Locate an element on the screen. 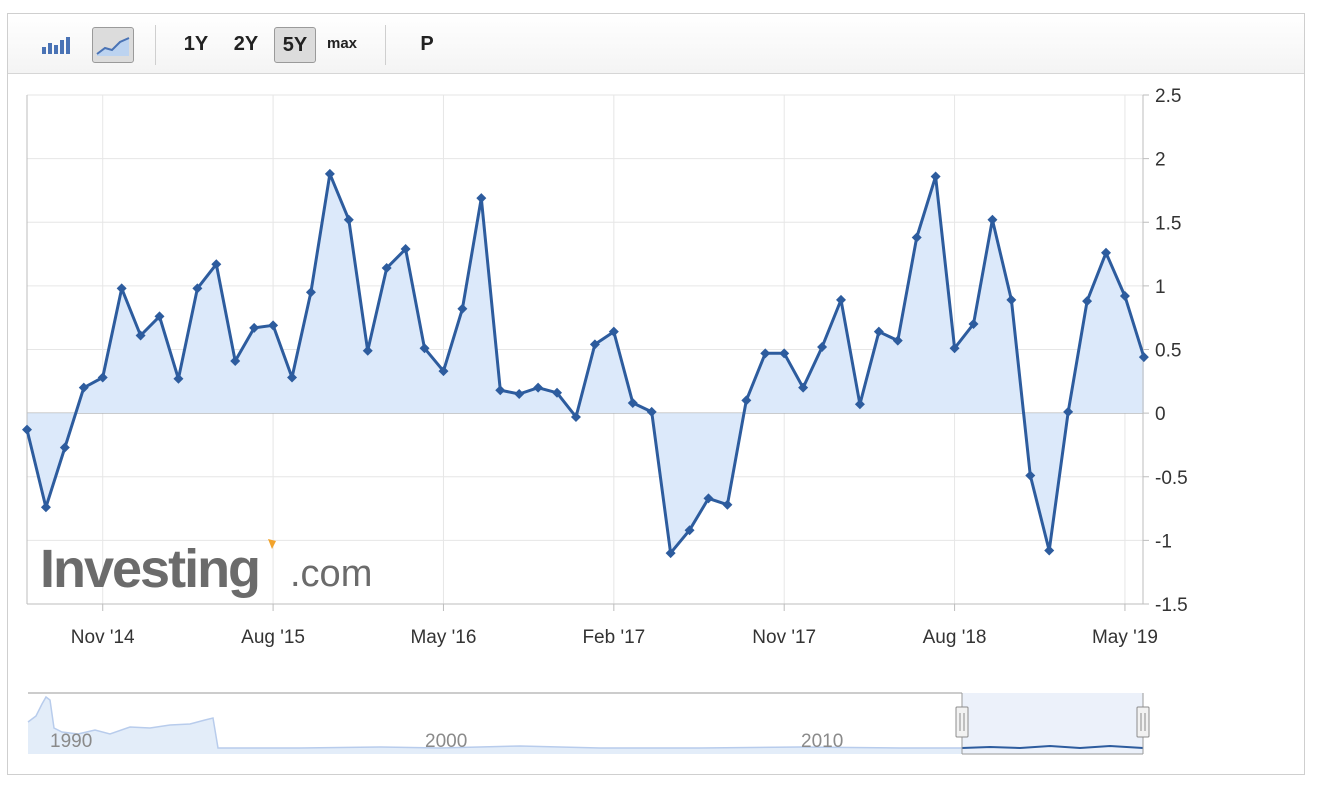  navigator-year-label: 2010 is located at coordinates (822, 741).